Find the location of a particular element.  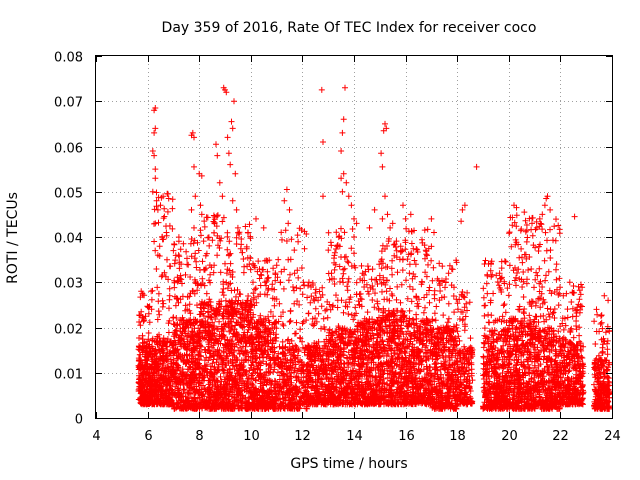

y-tick-labels: 0 0.01 0.02 0.03 0.04 0.05 0.06 0.07 0.08 is located at coordinates (68, 239).